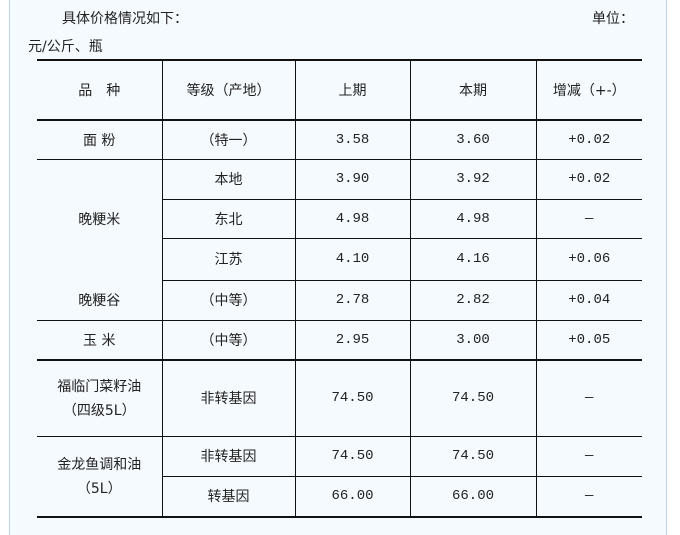  Describe the element at coordinates (473, 139) in the screenshot. I see `curr-cell: 3.60` at that location.